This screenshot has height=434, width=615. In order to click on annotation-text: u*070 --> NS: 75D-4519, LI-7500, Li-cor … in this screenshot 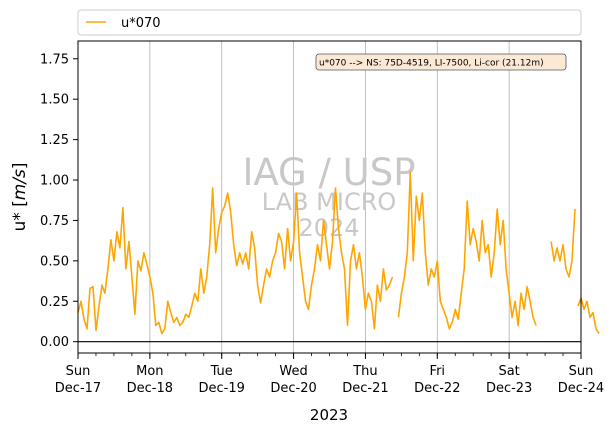, I will do `click(431, 64)`.